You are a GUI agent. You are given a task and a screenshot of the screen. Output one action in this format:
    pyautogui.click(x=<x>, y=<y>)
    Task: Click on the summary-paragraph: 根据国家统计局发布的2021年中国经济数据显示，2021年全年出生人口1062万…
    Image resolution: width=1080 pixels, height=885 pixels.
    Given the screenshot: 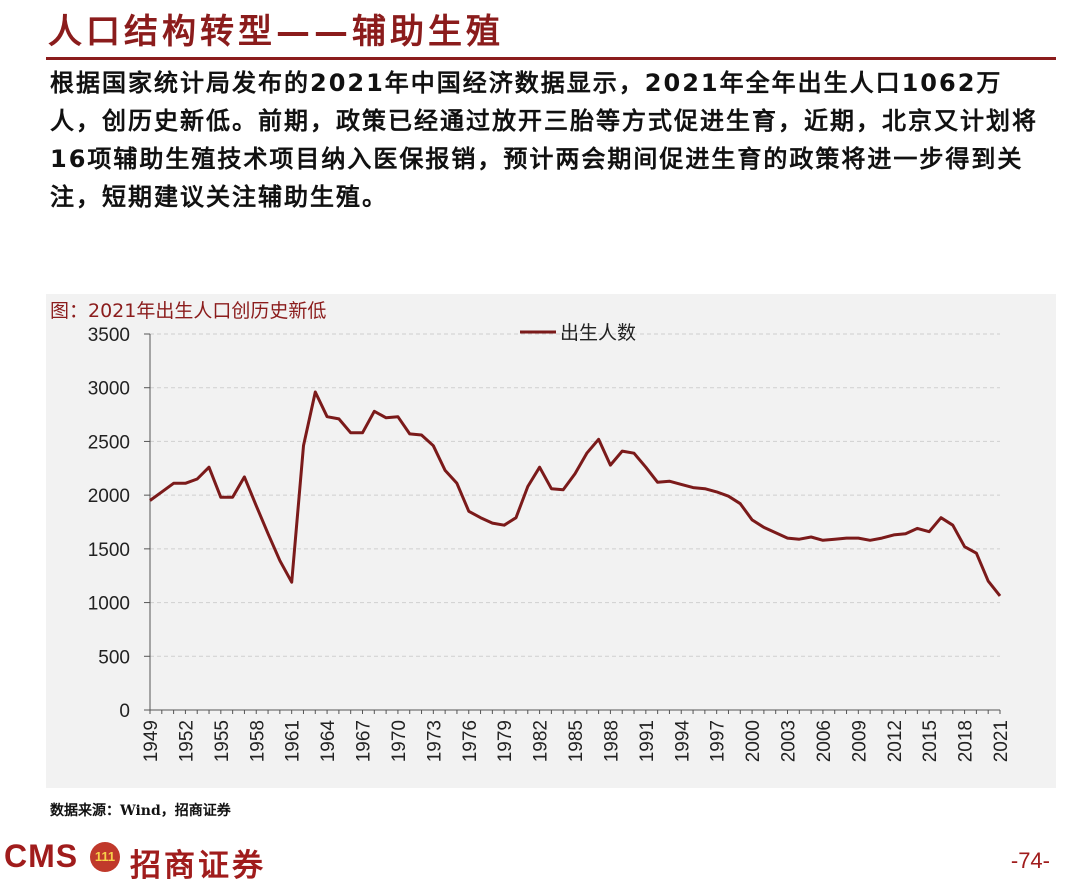 What is the action you would take?
    pyautogui.click(x=544, y=140)
    